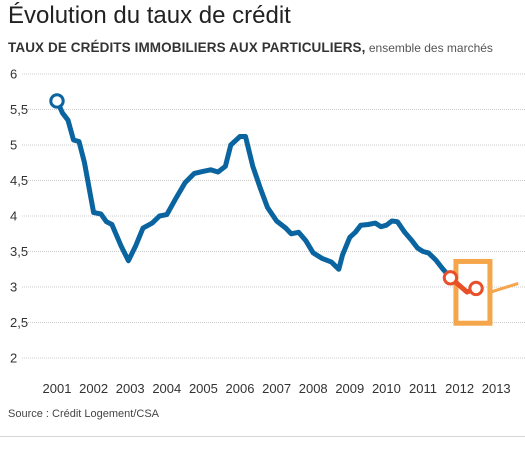 The image size is (525, 470). What do you see at coordinates (84, 414) in the screenshot?
I see `source-note: Source : Crédit Logement/CSA` at bounding box center [84, 414].